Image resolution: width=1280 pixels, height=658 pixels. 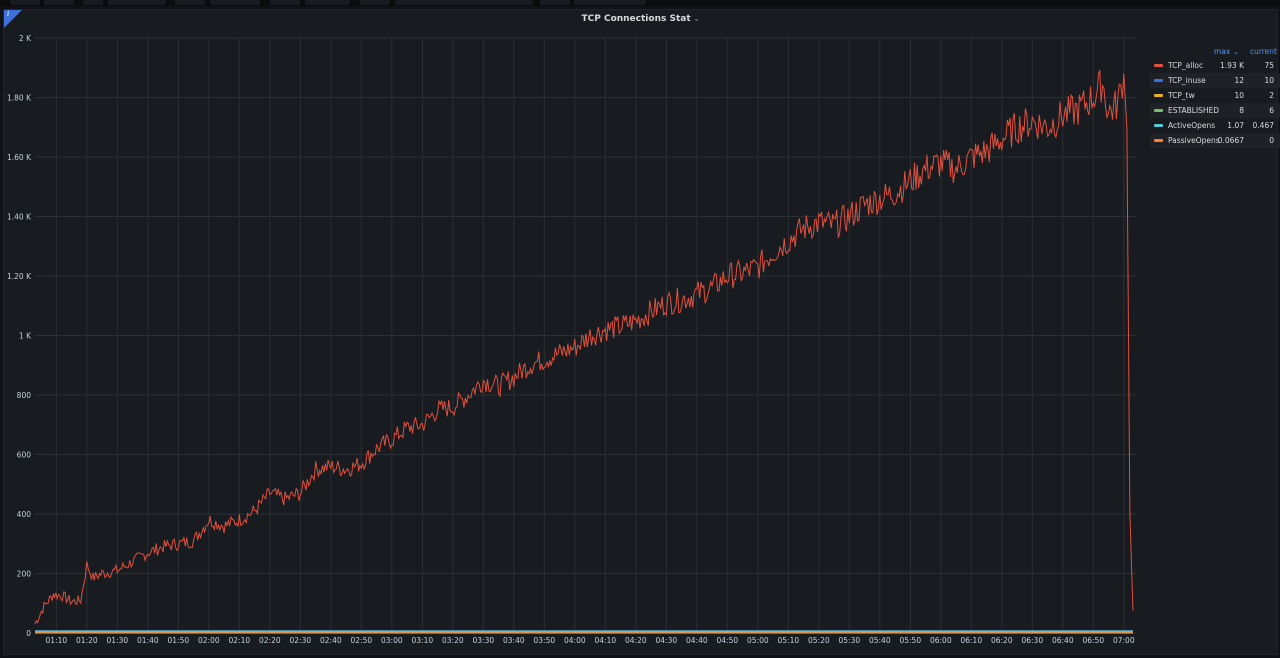 I want to click on legend-max-value: 8, so click(x=1241, y=110).